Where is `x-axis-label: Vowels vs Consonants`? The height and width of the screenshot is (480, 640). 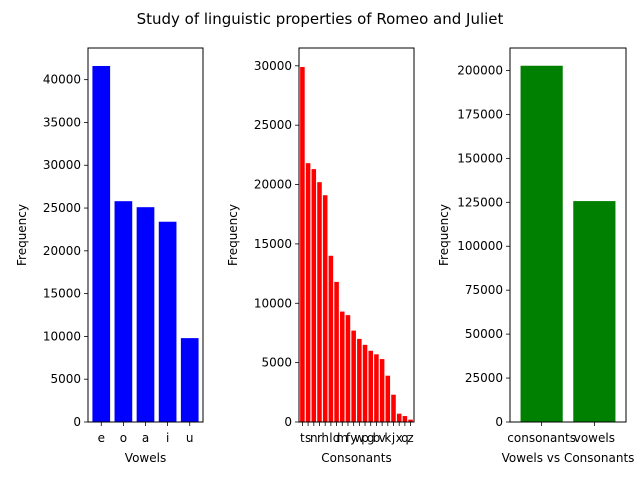
x-axis-label: Vowels vs Consonants is located at coordinates (568, 458).